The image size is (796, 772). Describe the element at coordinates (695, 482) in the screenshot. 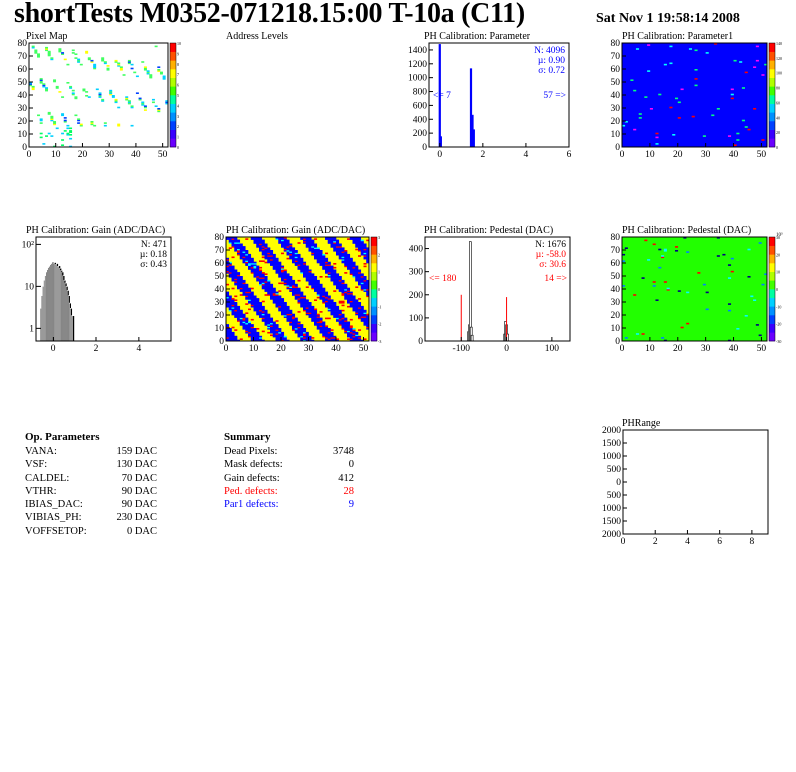

I see `phrange-frame` at that location.